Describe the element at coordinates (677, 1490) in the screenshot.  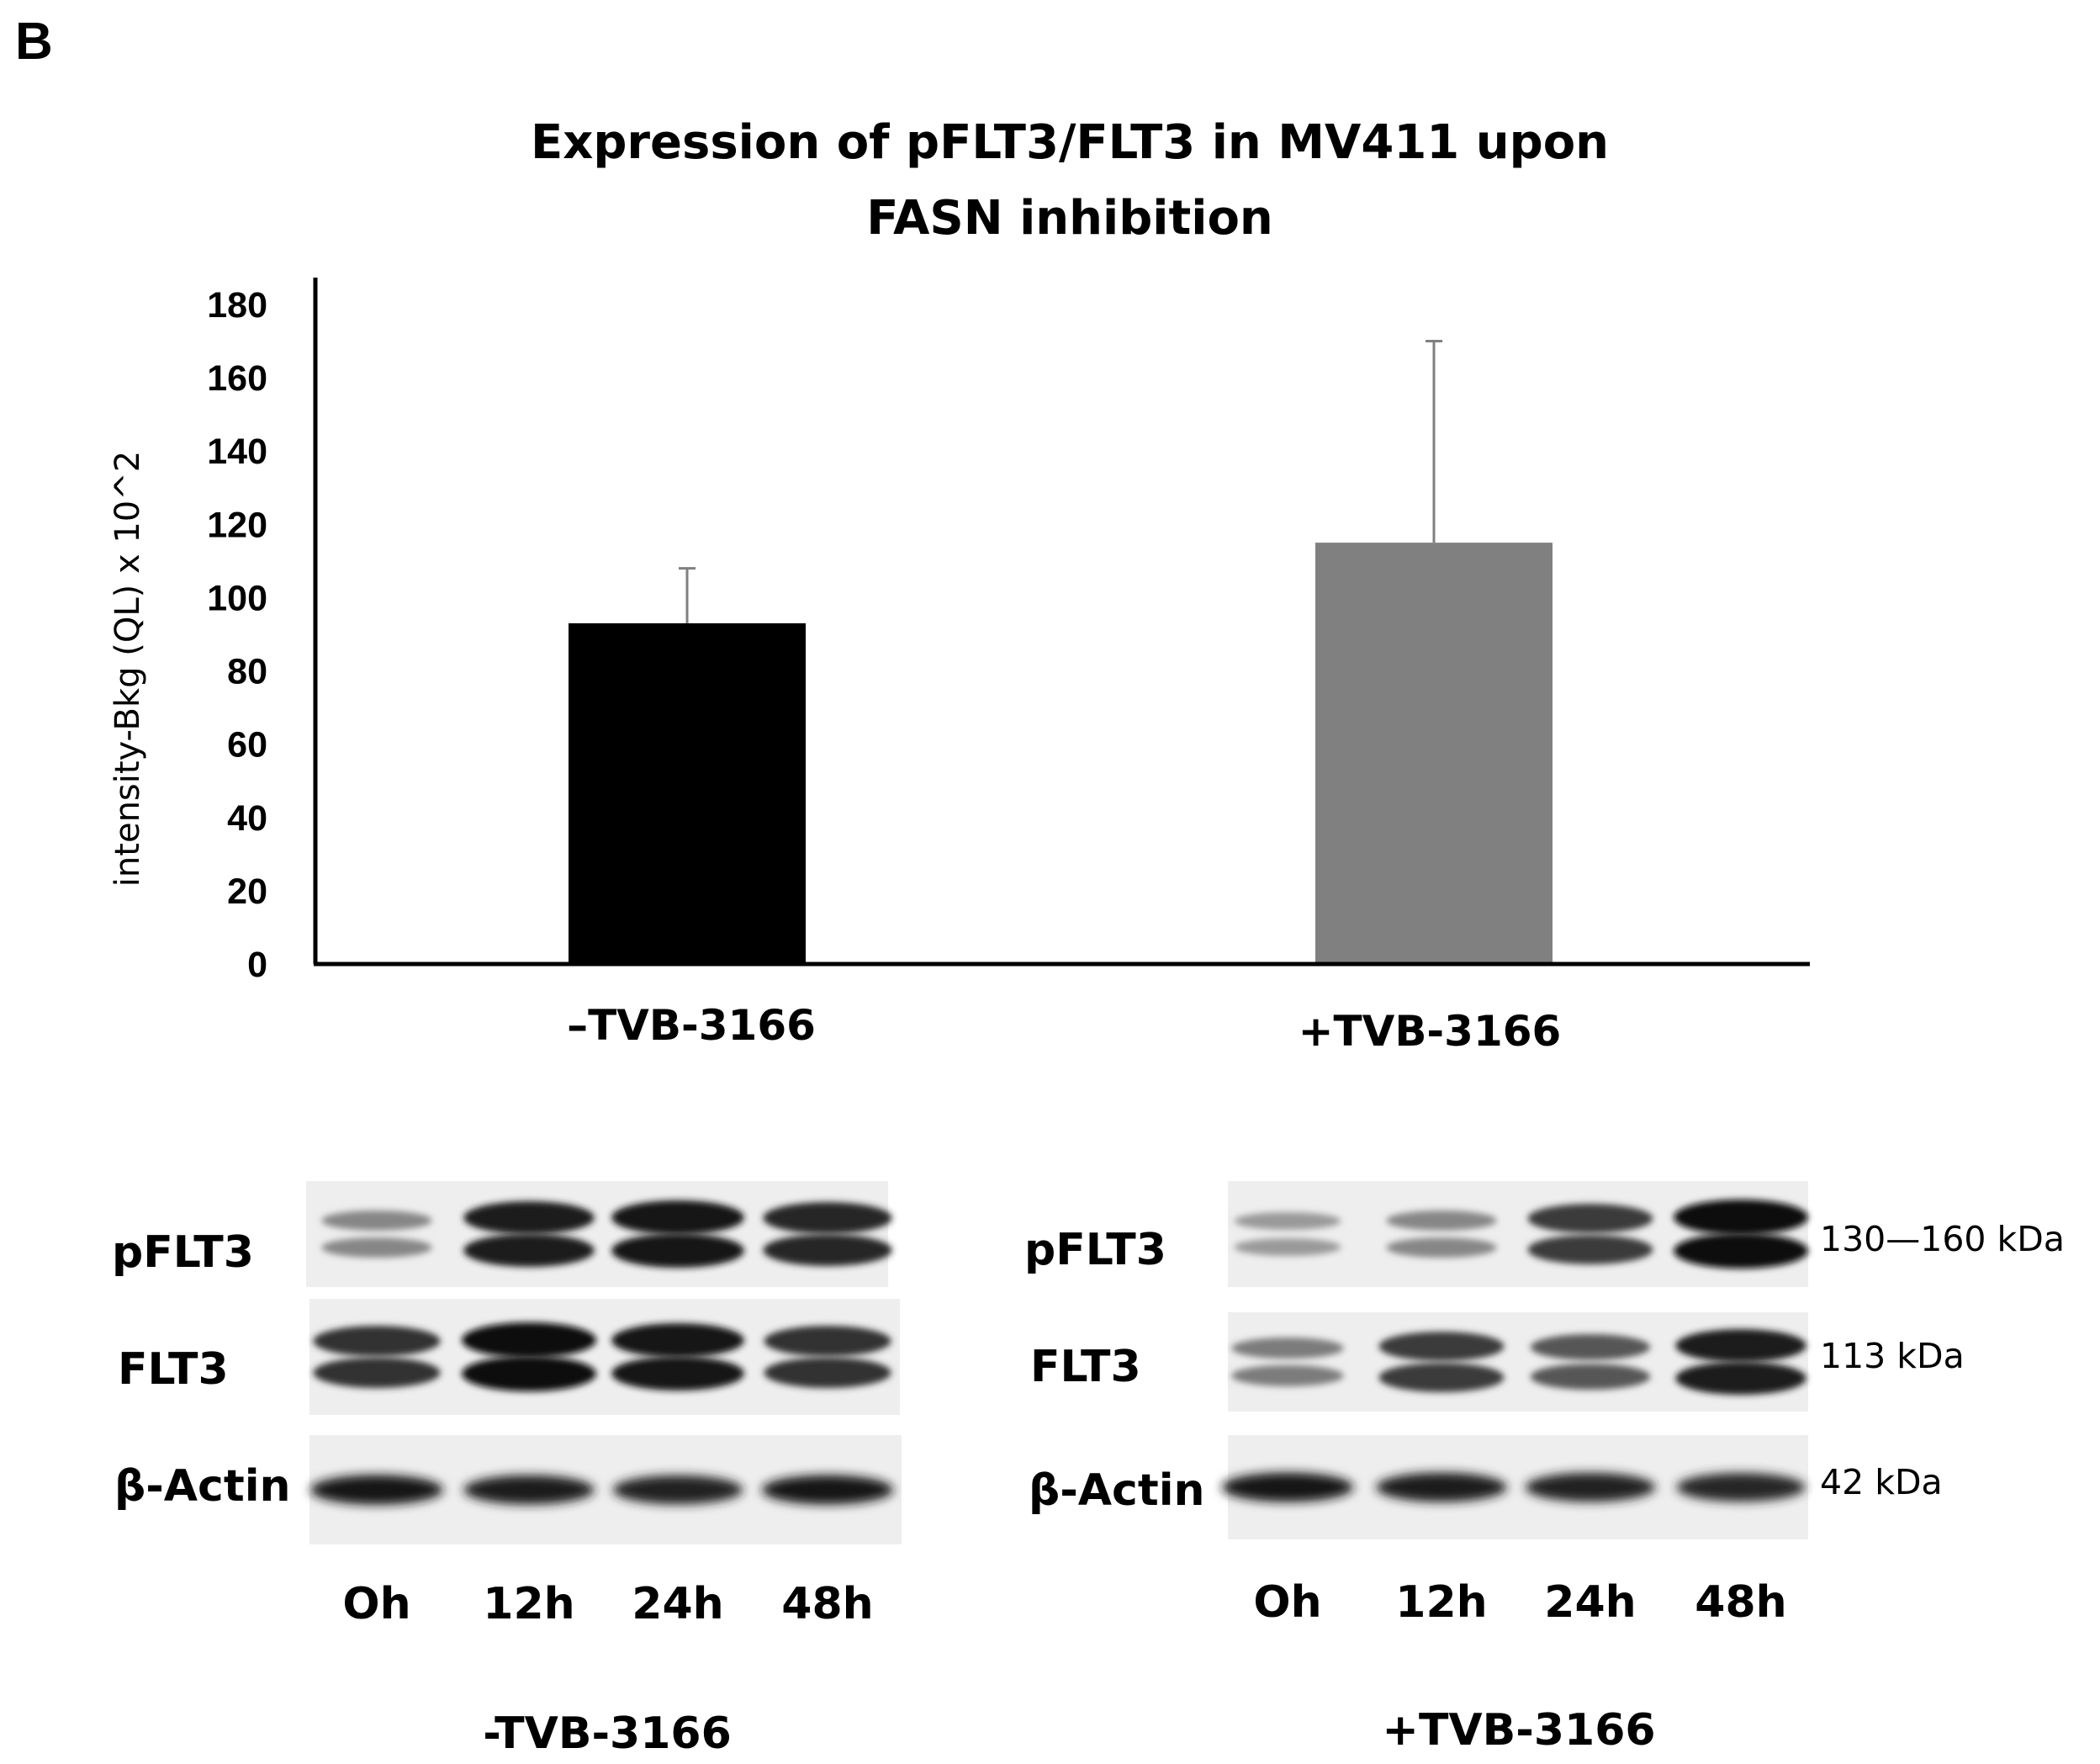
I see `band-left-actin-24h` at that location.